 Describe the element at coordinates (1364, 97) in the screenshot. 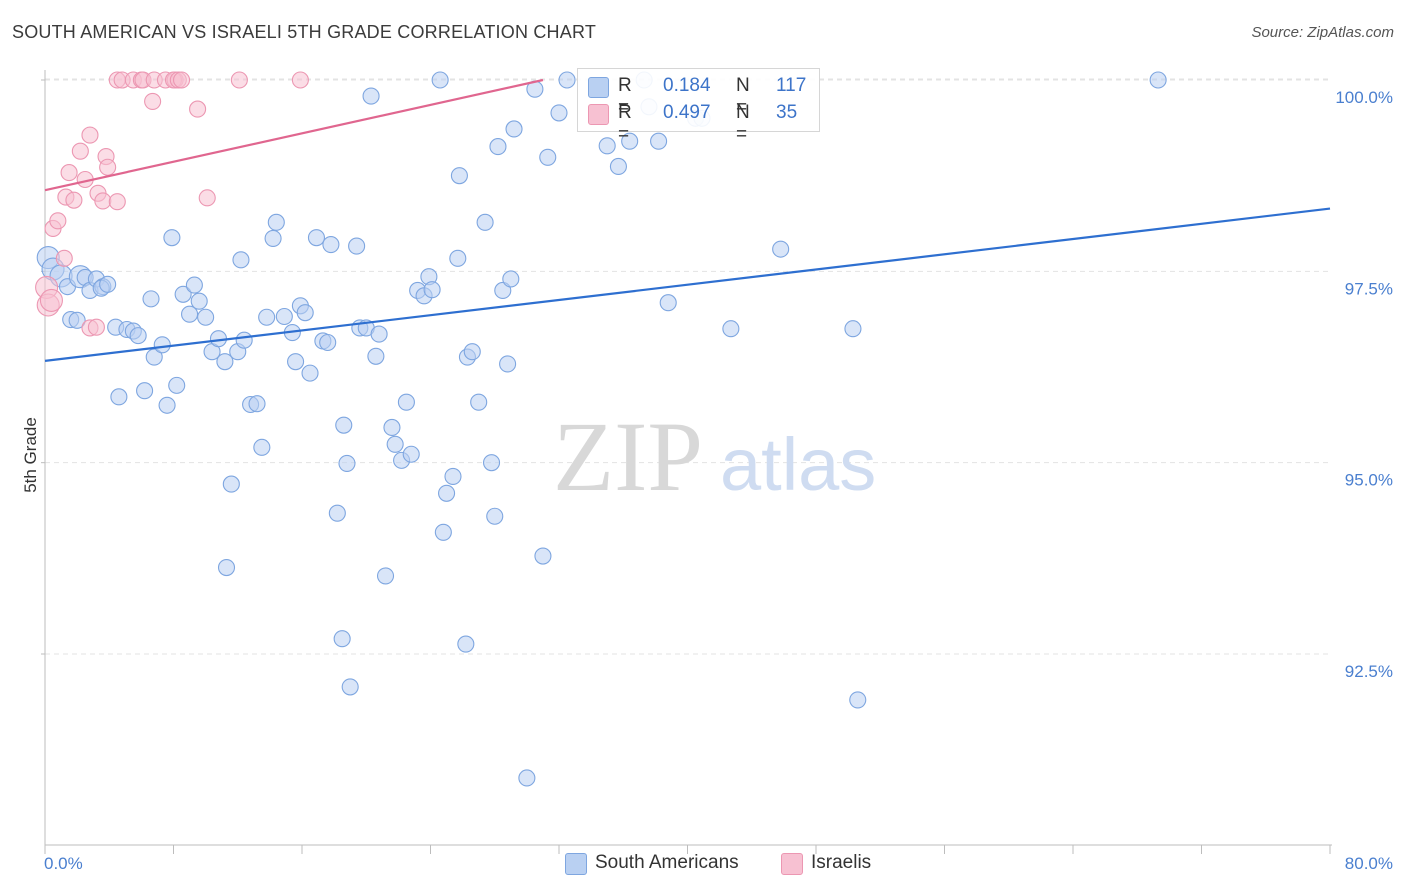

I see `y-tick-label: 100.0%` at that location.